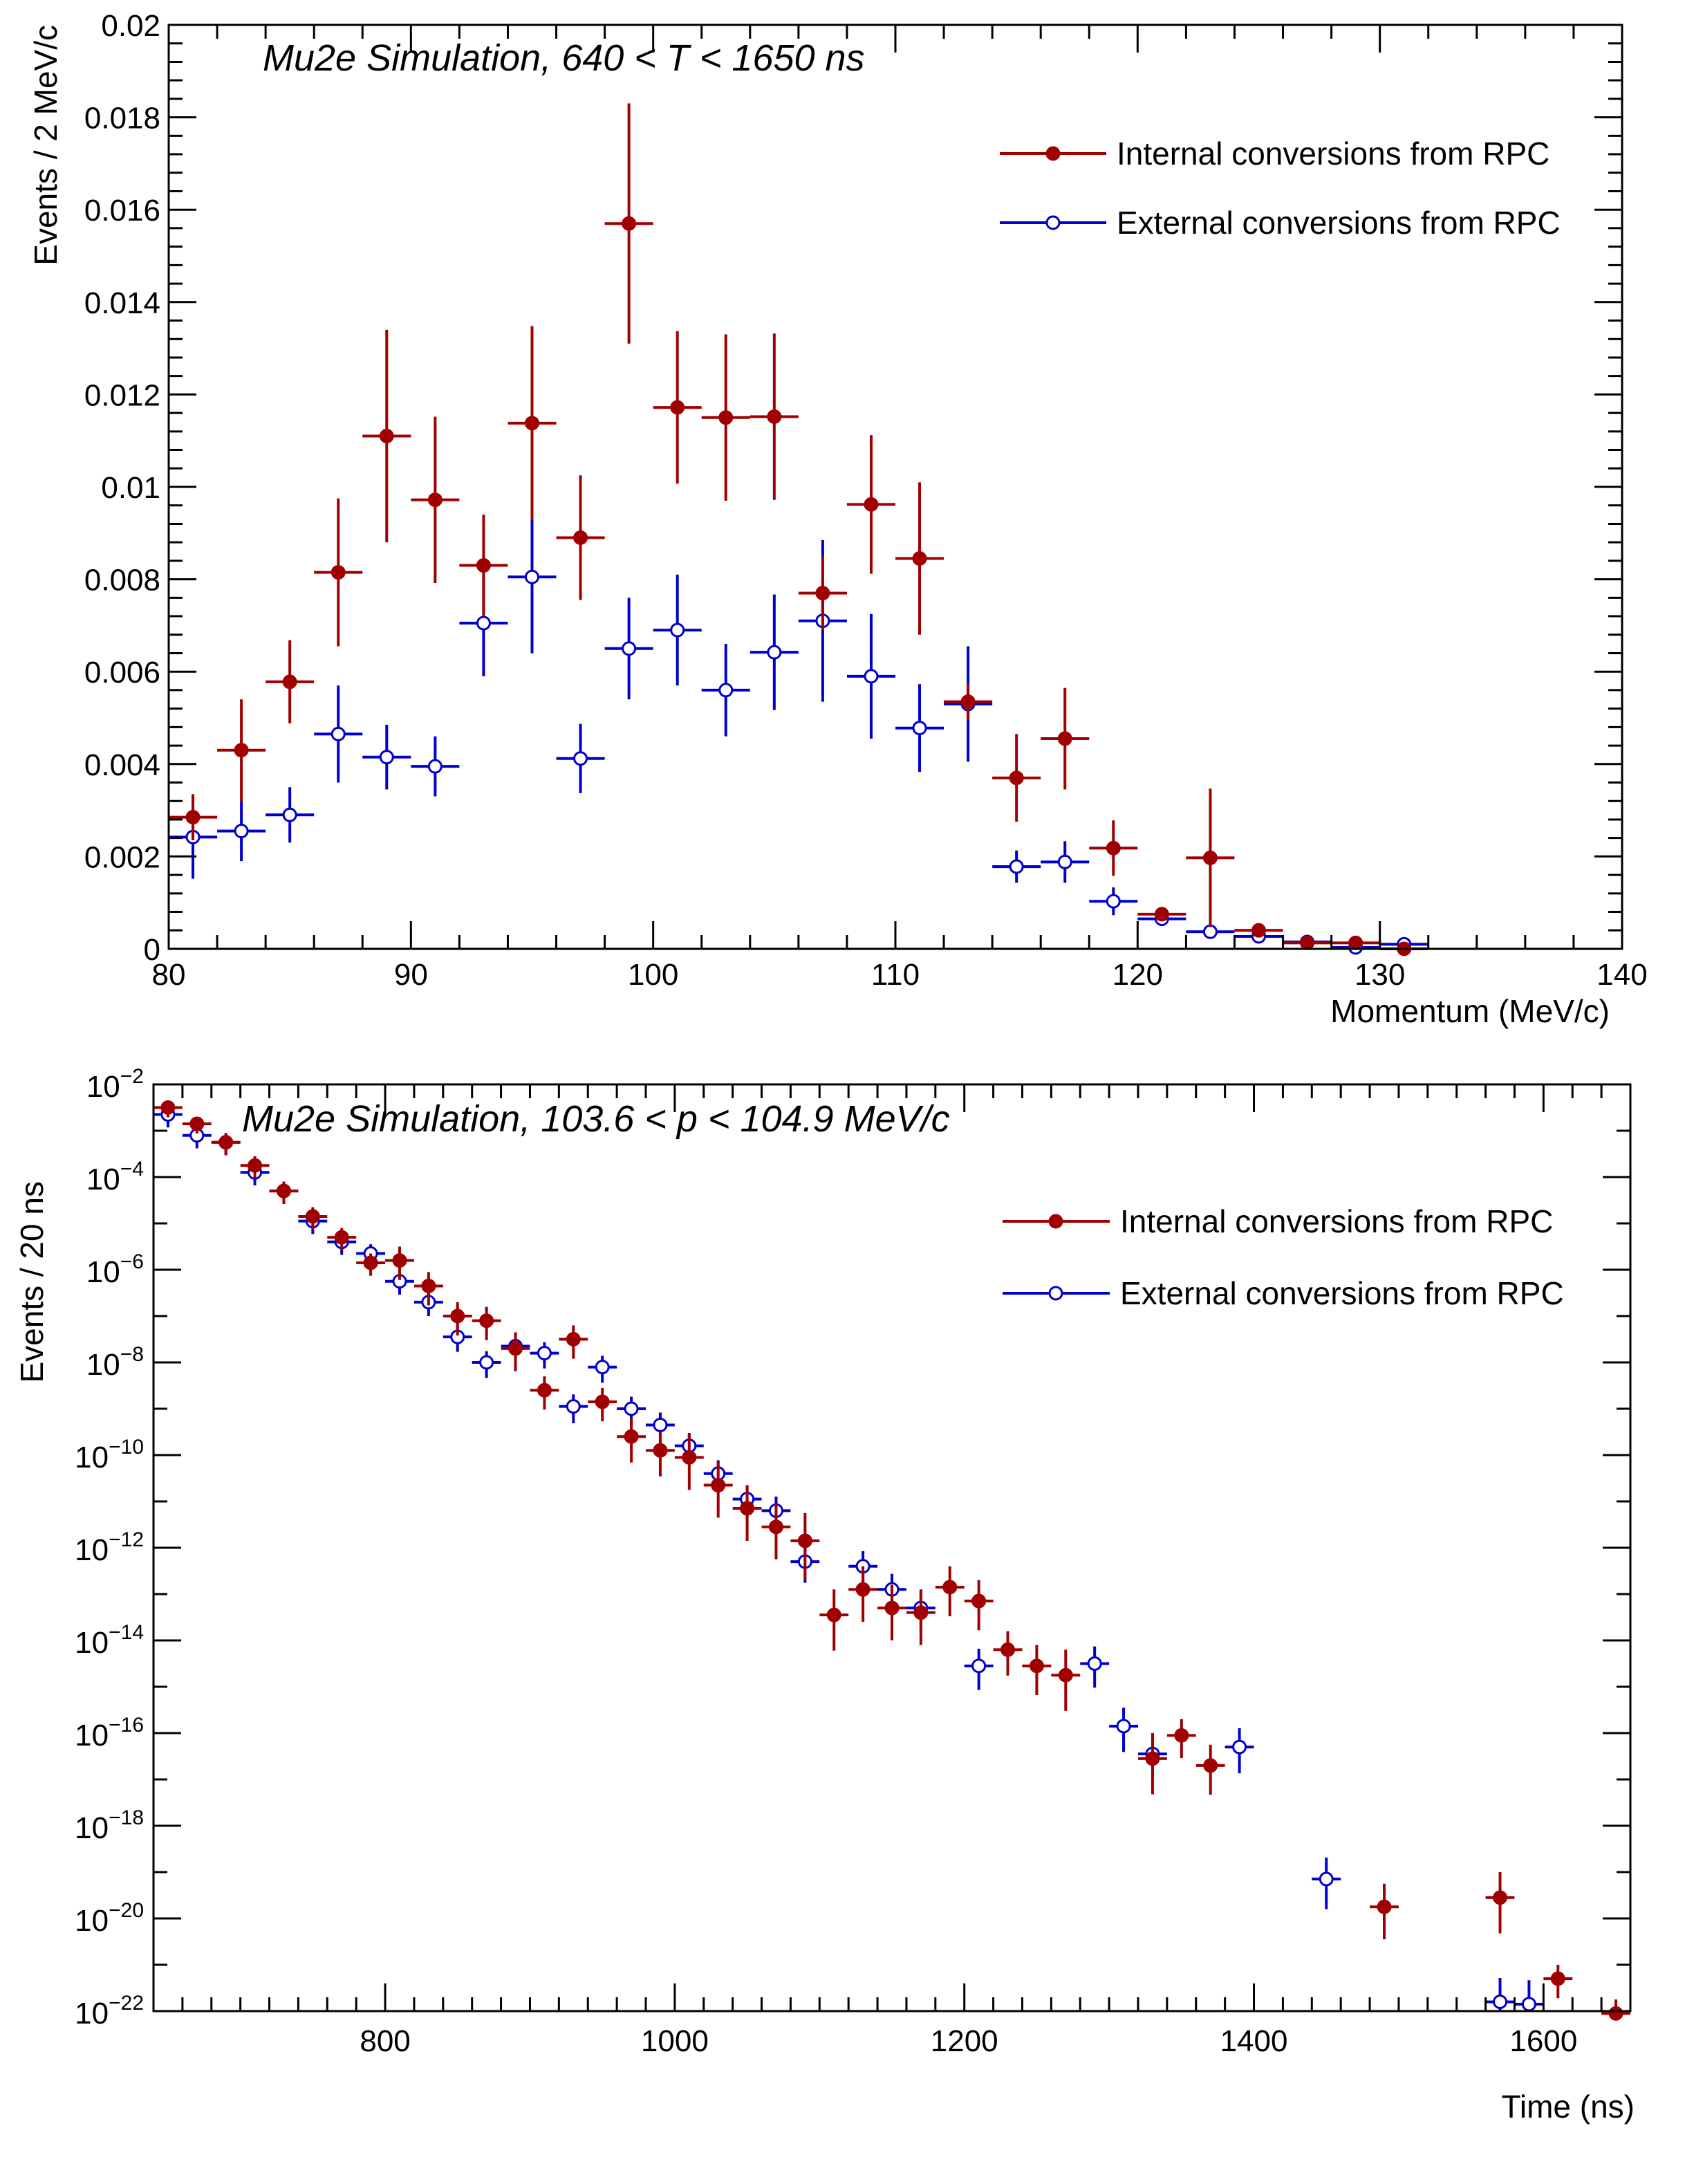 The width and height of the screenshot is (1685, 2184). I want to click on y-tick-label: 10⁻², so click(115, 1084).